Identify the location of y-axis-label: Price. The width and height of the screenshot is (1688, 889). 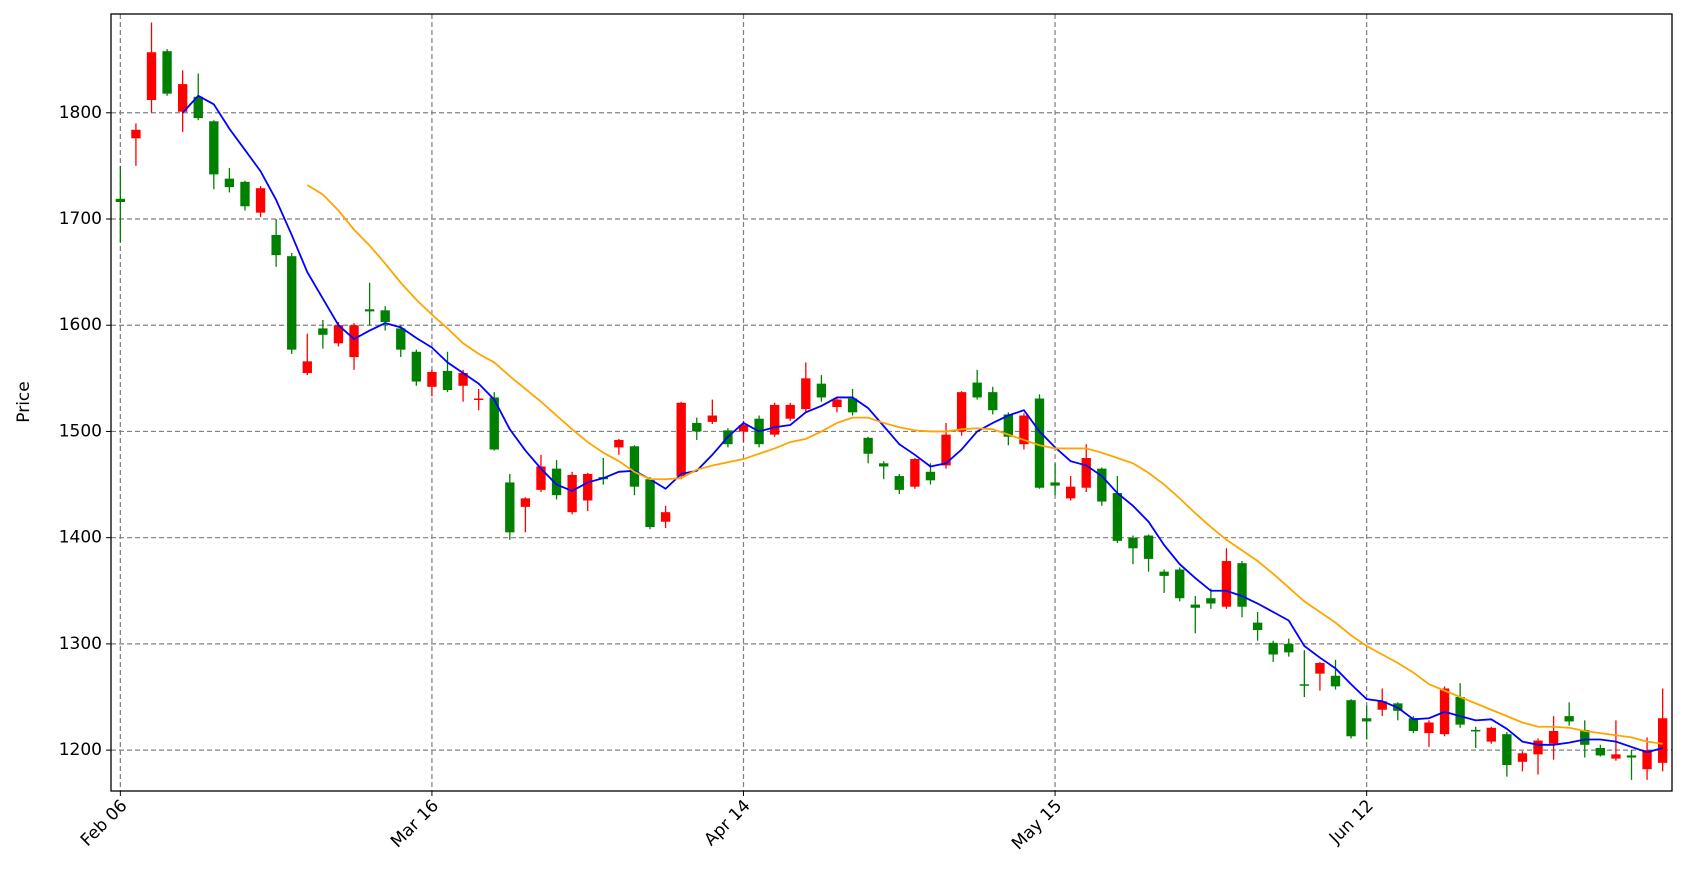
(24, 401).